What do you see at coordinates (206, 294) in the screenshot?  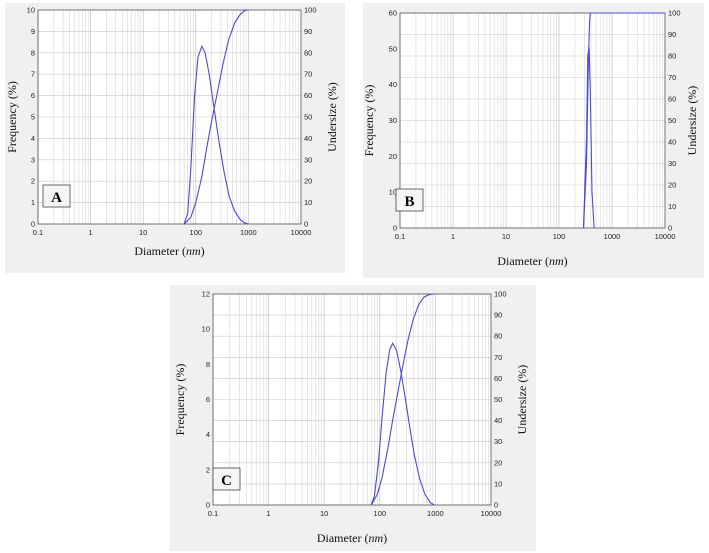 I see `y-left-tick-label: 12` at bounding box center [206, 294].